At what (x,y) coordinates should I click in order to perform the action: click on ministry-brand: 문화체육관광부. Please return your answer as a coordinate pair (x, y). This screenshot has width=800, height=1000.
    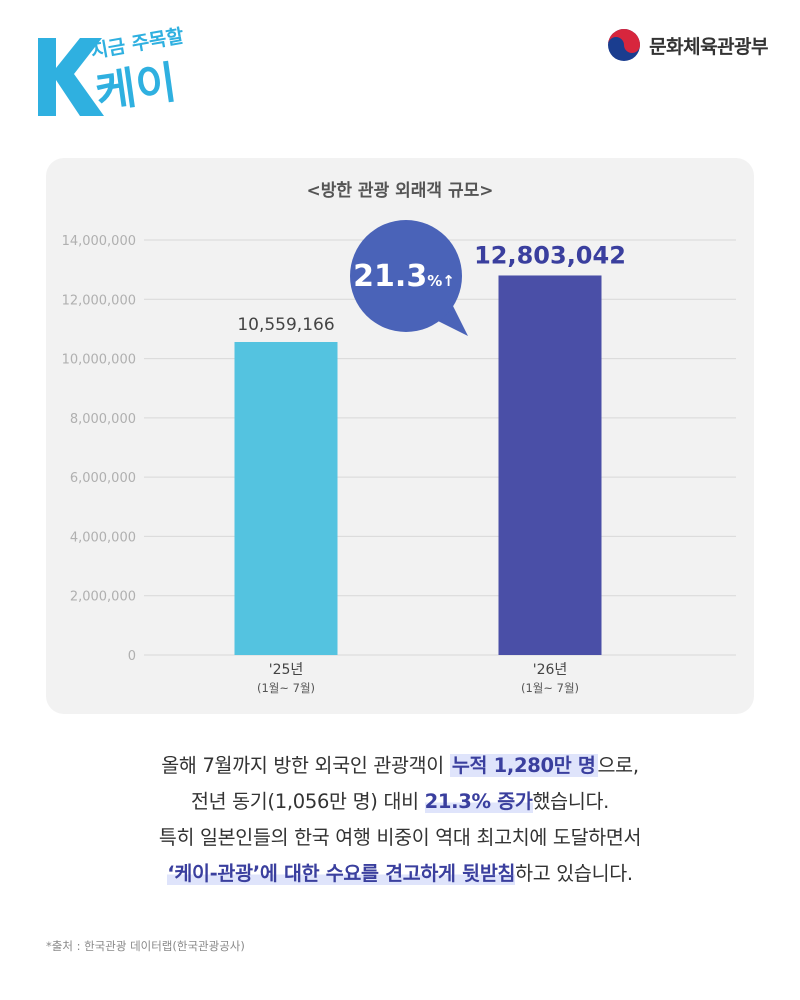
    Looking at the image, I should click on (687, 45).